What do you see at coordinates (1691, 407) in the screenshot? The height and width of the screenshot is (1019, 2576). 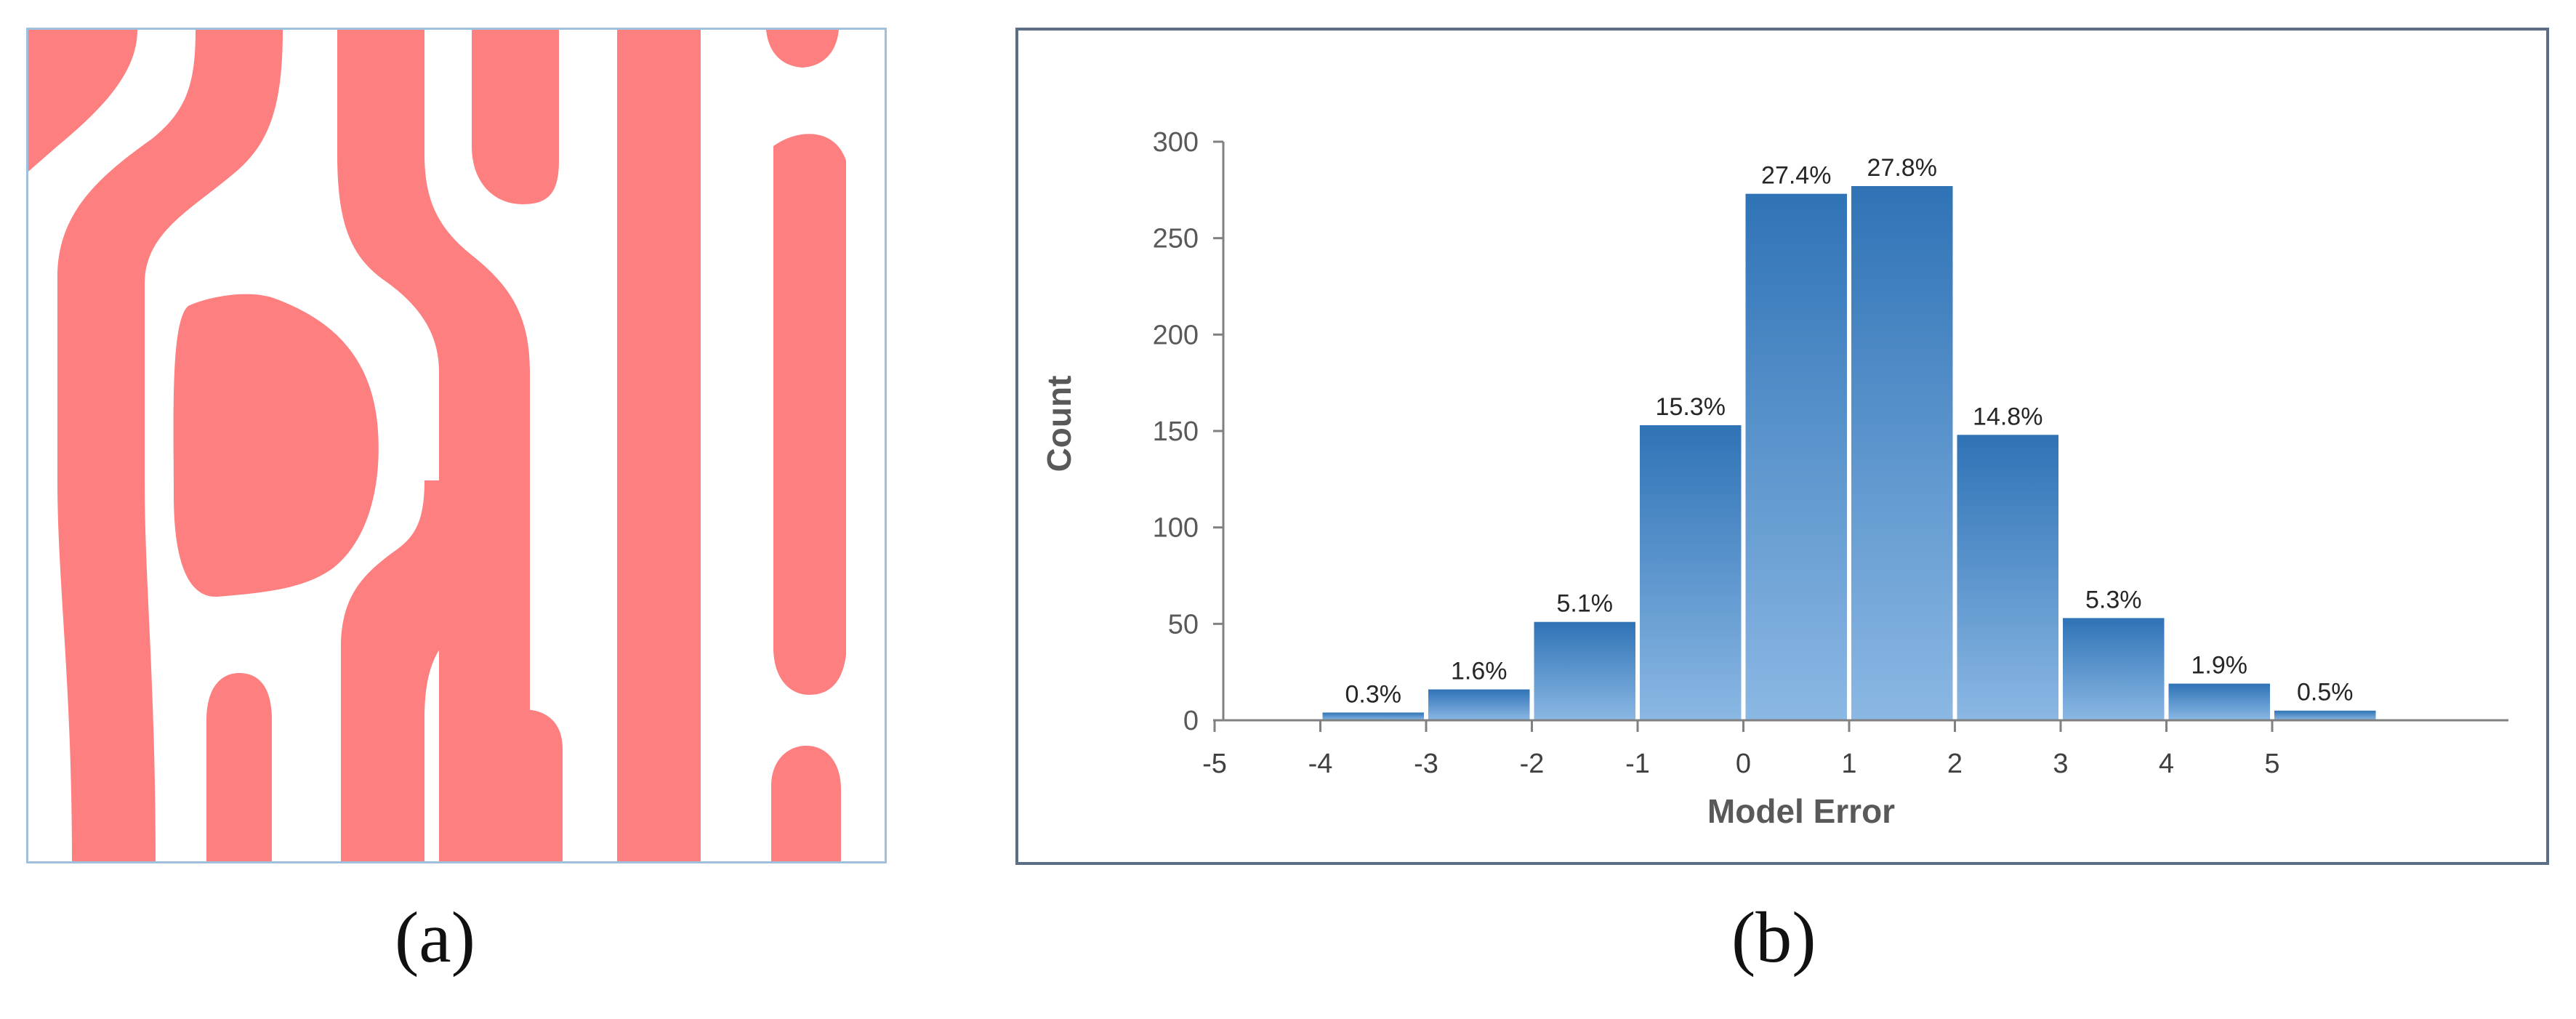 I see `bar-percent-label: 15.3%` at bounding box center [1691, 407].